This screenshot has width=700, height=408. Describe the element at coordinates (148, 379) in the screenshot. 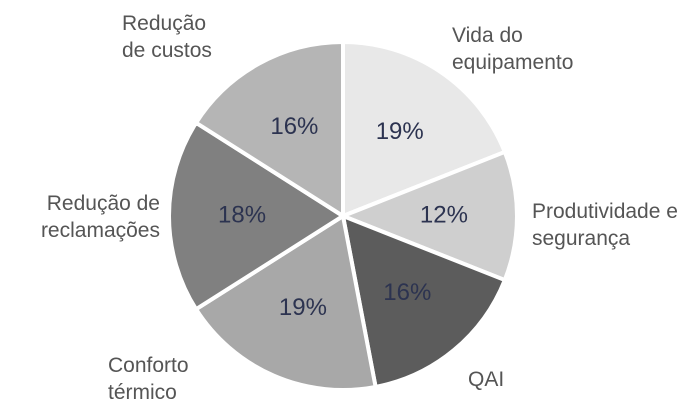

I see `slice-label: Conforto térmico` at that location.